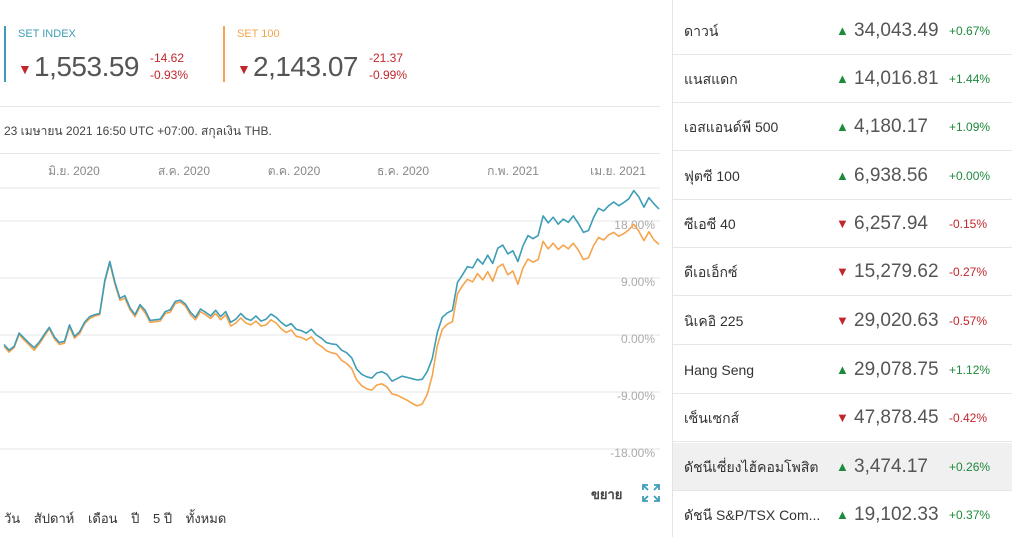 The image size is (1012, 537). I want to click on range-5-years: 5 ปี, so click(163, 518).